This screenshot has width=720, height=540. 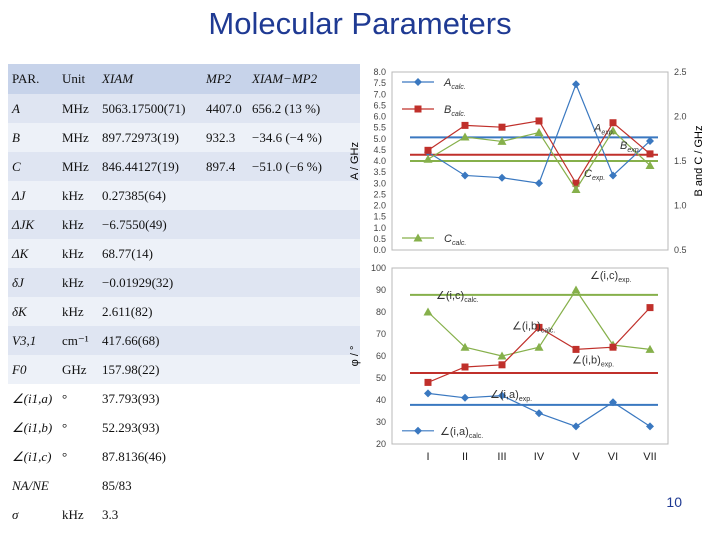 I want to click on cell-unit: GHz, so click(x=78, y=369).